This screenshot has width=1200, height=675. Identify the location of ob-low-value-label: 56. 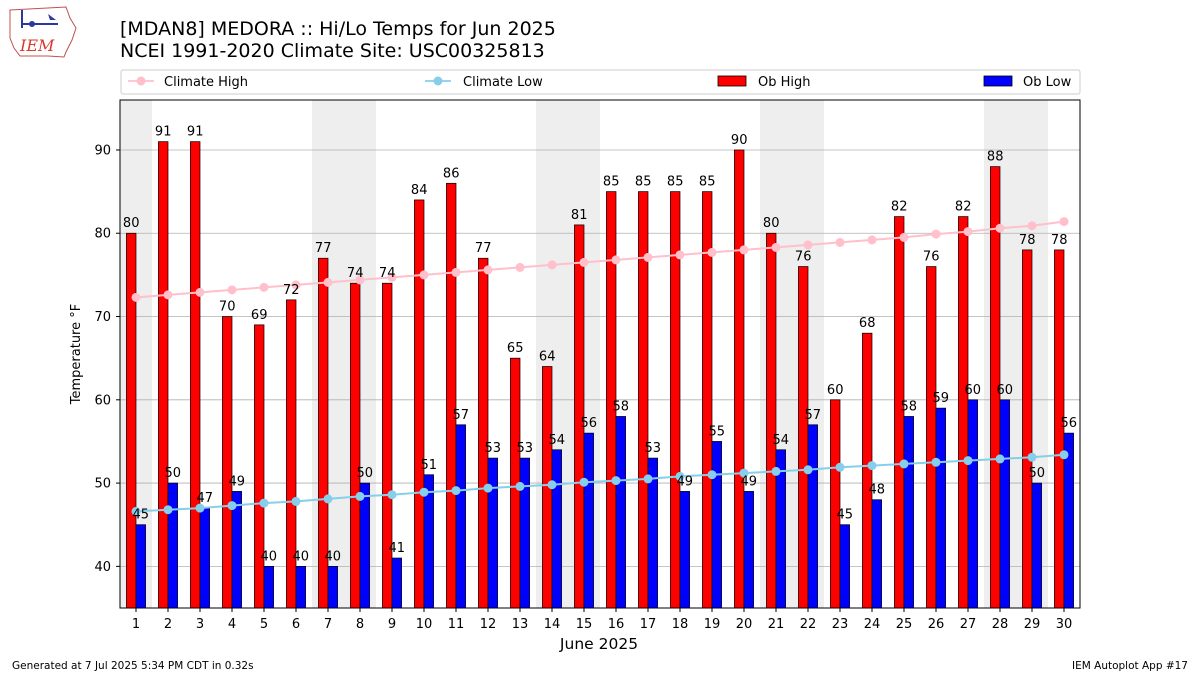
(589, 423).